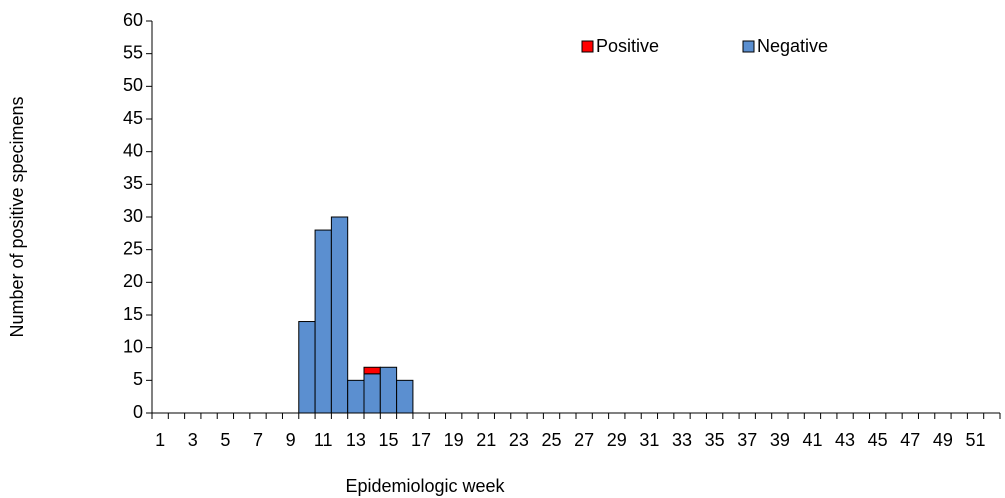  I want to click on x-tick-label: 3, so click(193, 440).